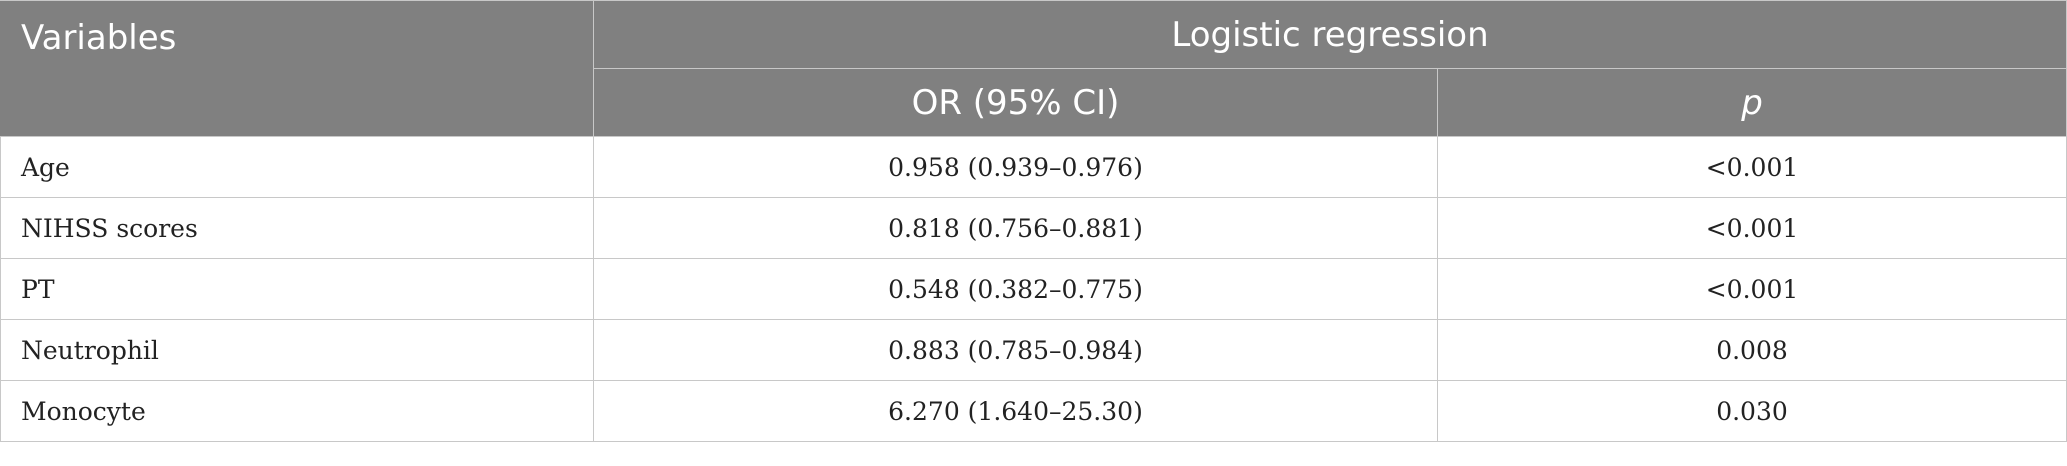  Describe the element at coordinates (1015, 102) in the screenshot. I see `or-ci-header: OR (95% CI)` at that location.